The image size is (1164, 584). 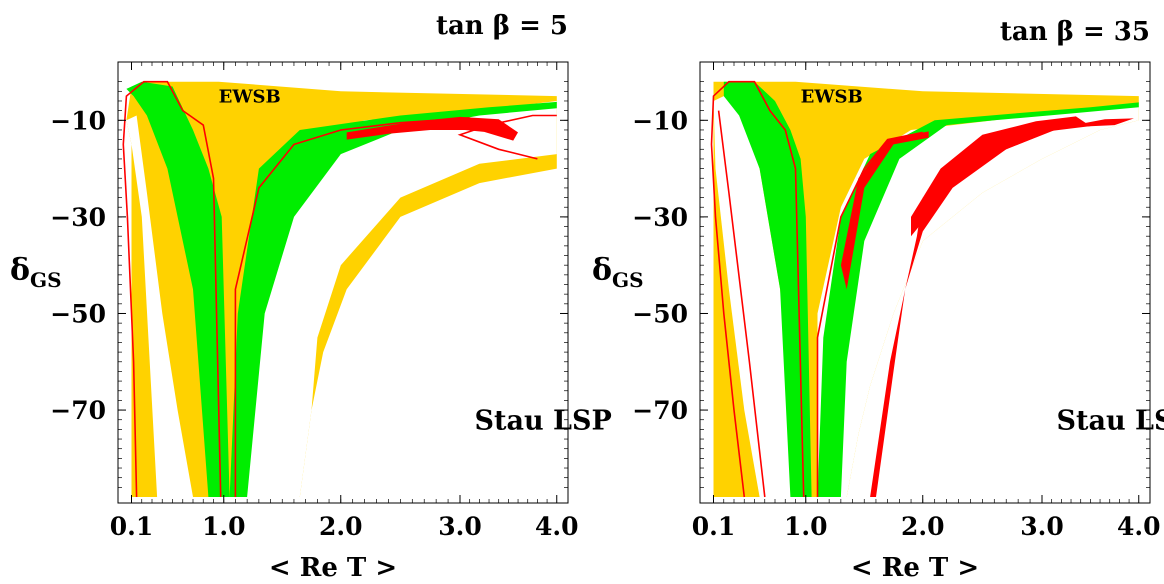 What do you see at coordinates (502, 26) in the screenshot?
I see `panel-title: tan β = 5` at bounding box center [502, 26].